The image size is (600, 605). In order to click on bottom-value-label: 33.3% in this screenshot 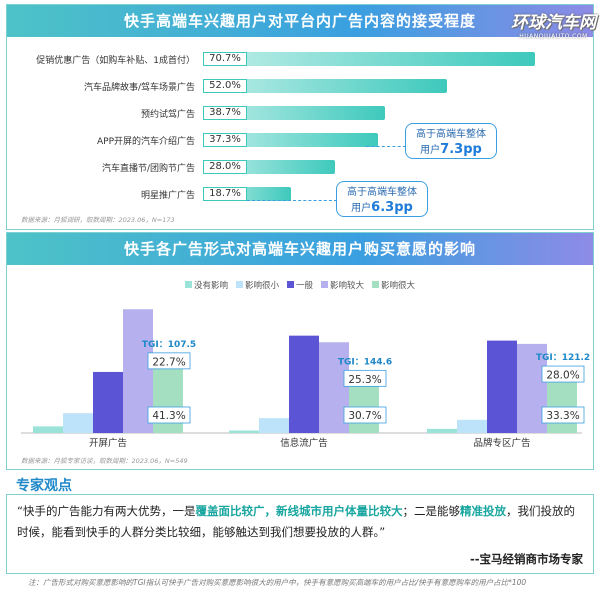, I will do `click(562, 416)`.